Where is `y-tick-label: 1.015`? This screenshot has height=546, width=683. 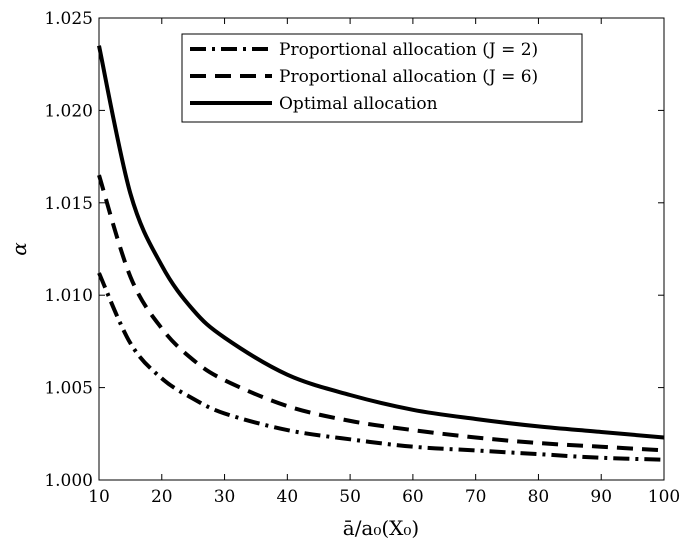 y-tick-label: 1.015 is located at coordinates (68, 204).